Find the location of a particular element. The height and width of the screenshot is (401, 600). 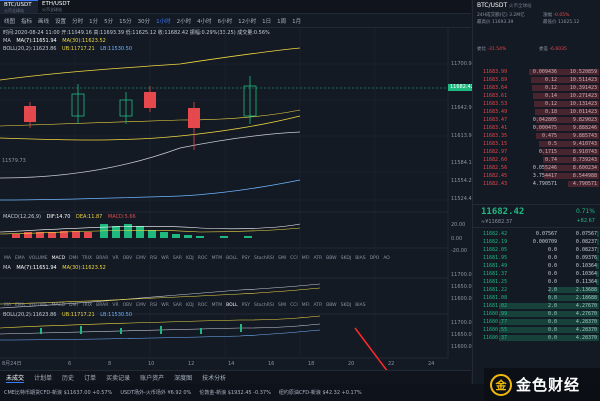

ask-row: 11683.49 0.18 10.011423 is located at coordinates (537, 112).